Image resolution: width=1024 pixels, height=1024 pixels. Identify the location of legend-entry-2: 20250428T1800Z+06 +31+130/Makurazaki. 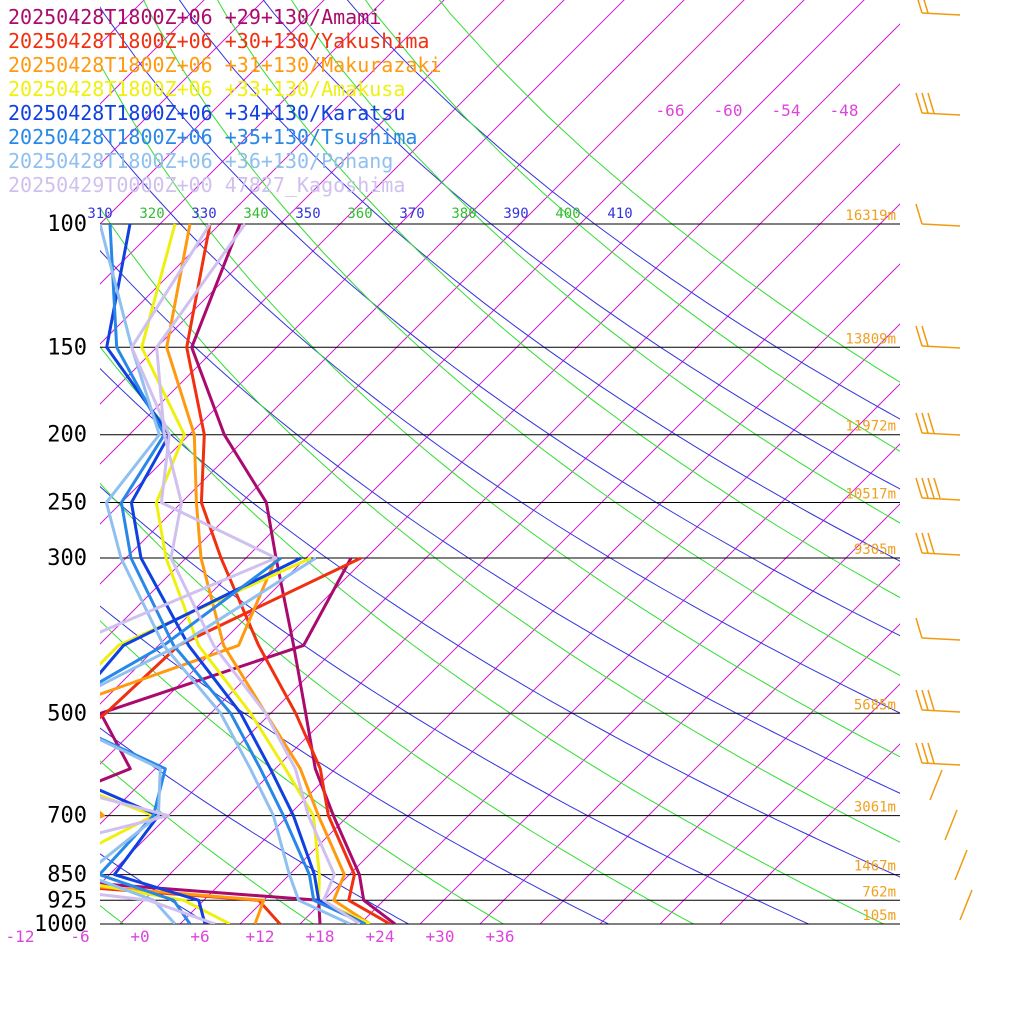
(224, 65).